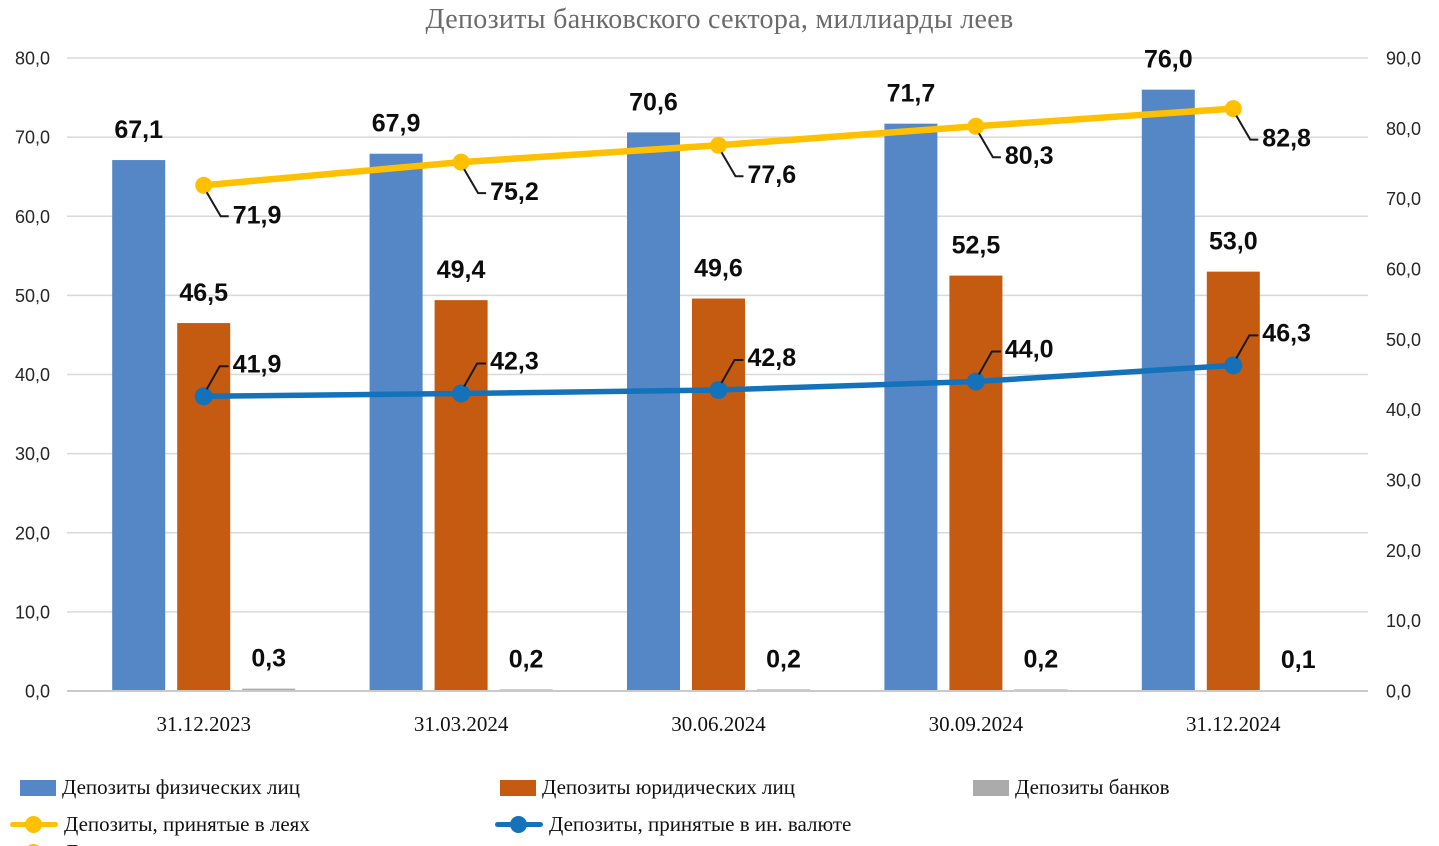  I want to click on legend-item-deposits-individuals: Депозиты физических лиц, so click(160, 787).